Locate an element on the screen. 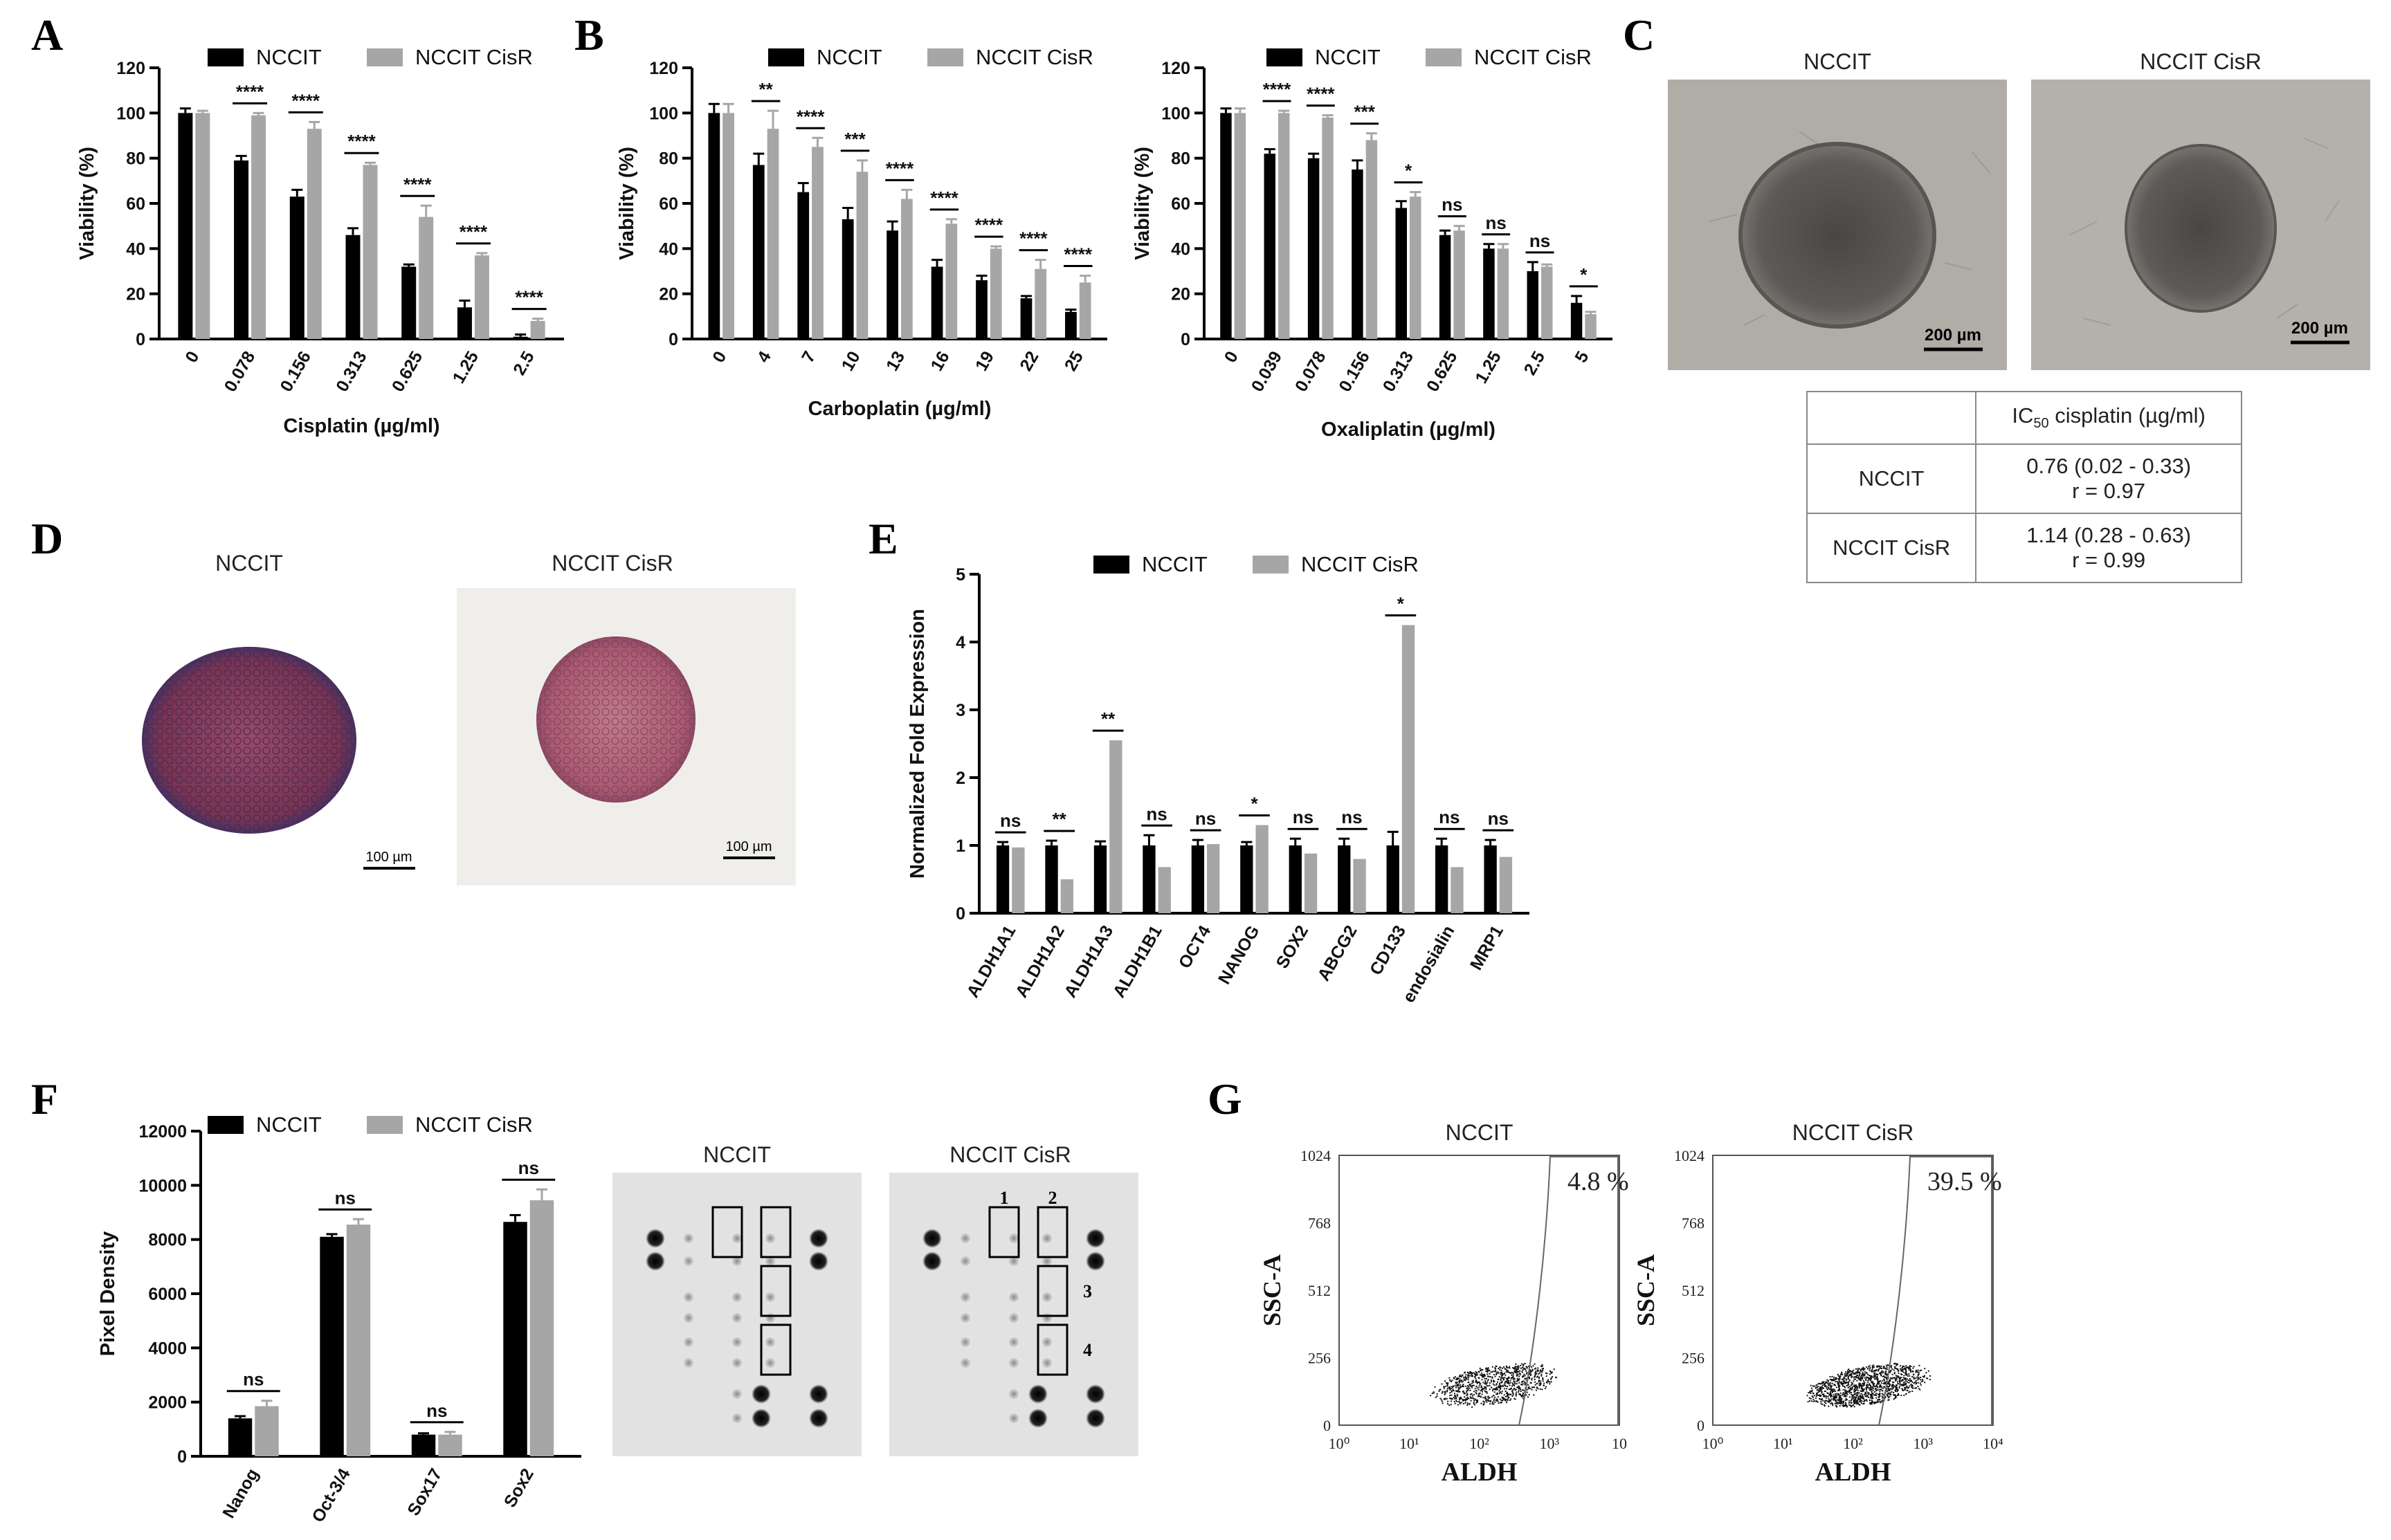 The image size is (2391, 1540). flow-y-tick: 768 is located at coordinates (1693, 1223).